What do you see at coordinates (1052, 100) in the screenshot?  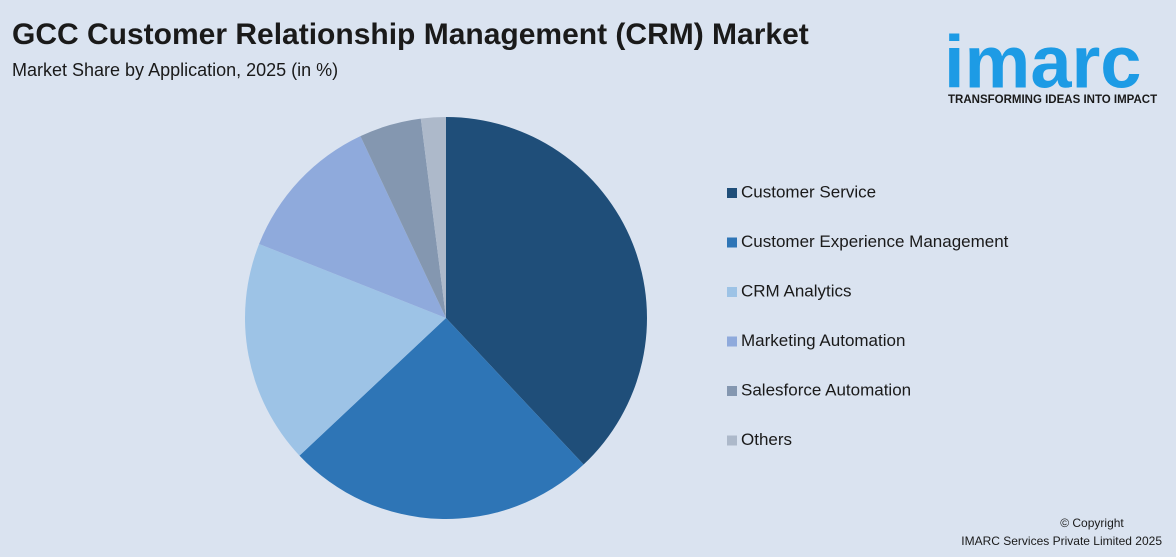 I see `logo-tagline: TRANSFORMING IDEAS INTO IMPACT` at bounding box center [1052, 100].